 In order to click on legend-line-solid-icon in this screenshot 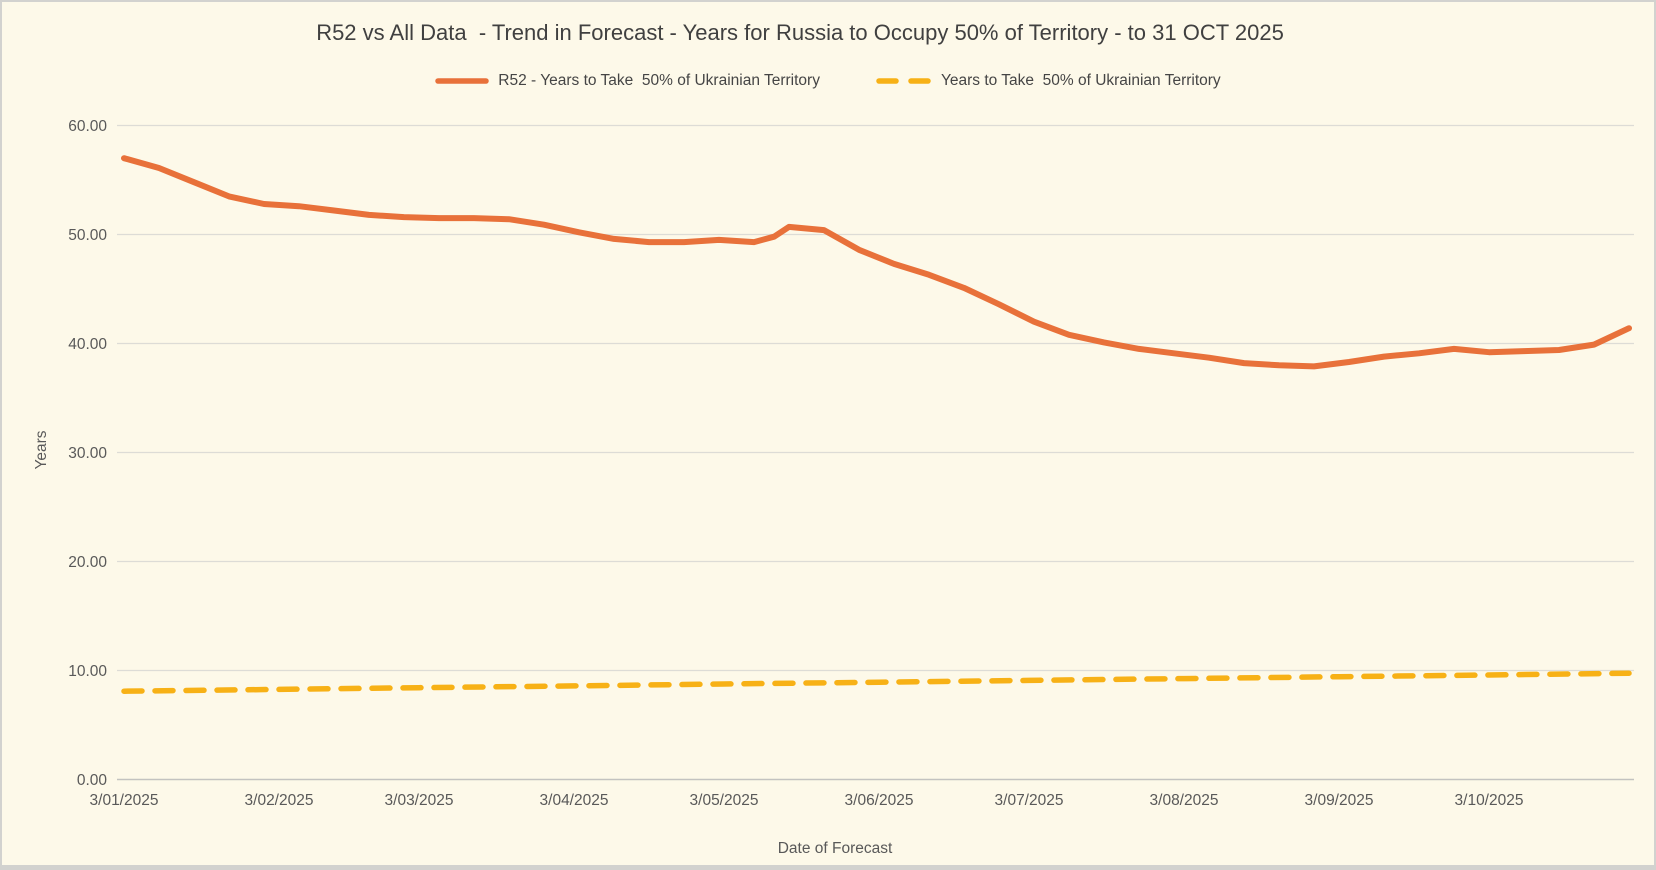, I will do `click(462, 81)`.